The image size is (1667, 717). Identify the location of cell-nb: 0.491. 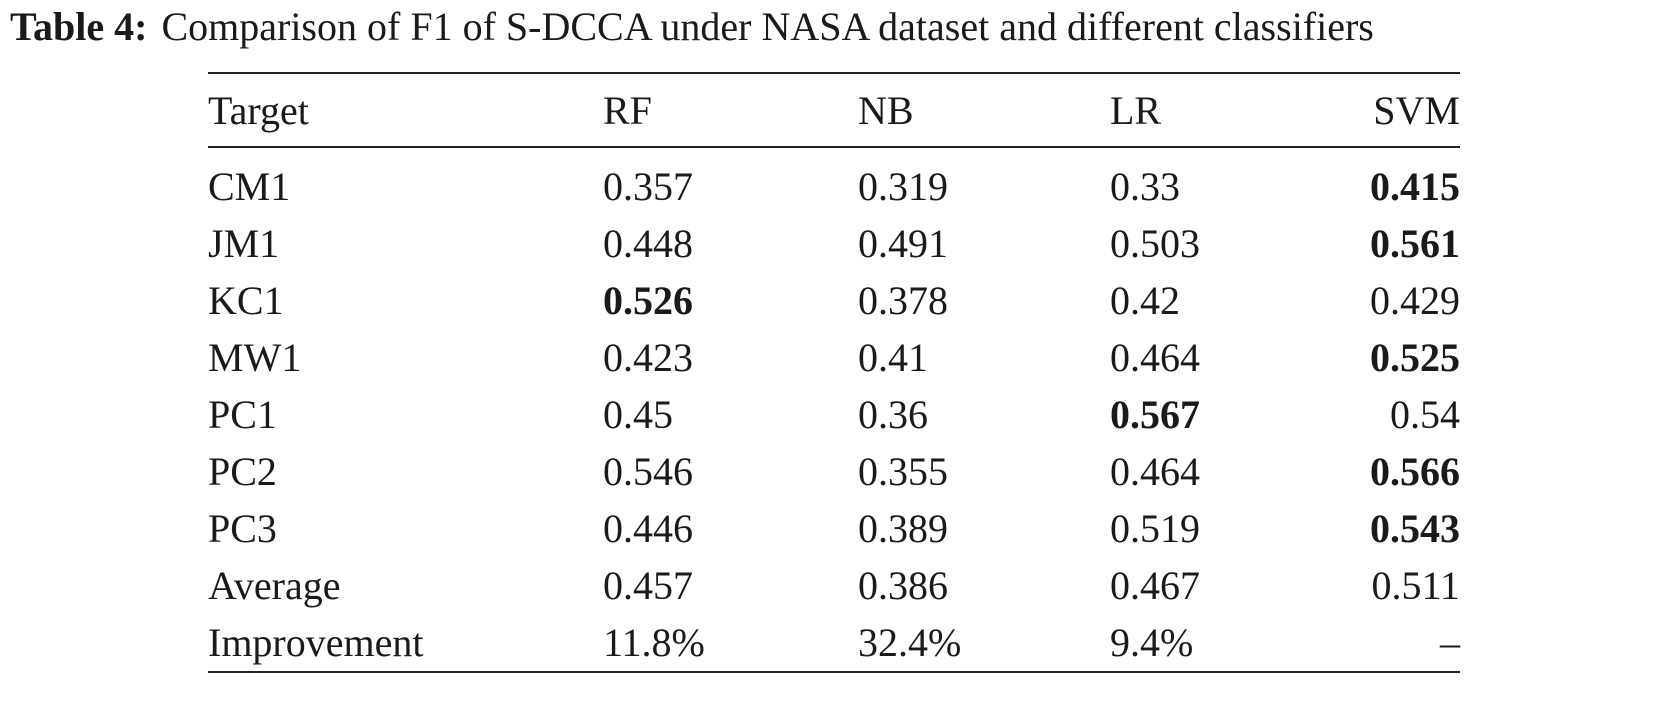
(903, 243).